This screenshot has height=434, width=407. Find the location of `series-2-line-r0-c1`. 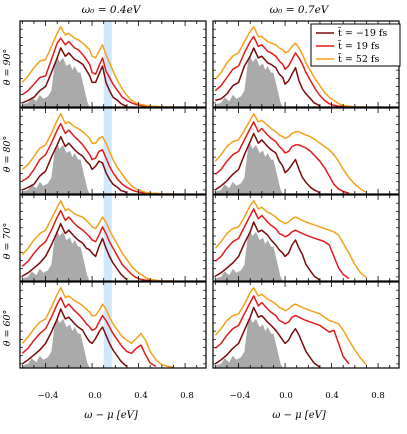

series-2-line-r0-c1 is located at coordinates (282, 71).